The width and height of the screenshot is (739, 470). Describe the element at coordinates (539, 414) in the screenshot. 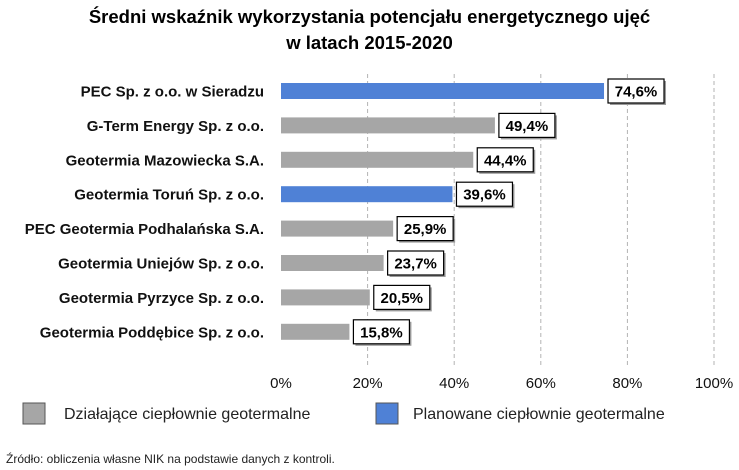

I see `legend-label: Planowane ciepłownie geotermalne` at that location.